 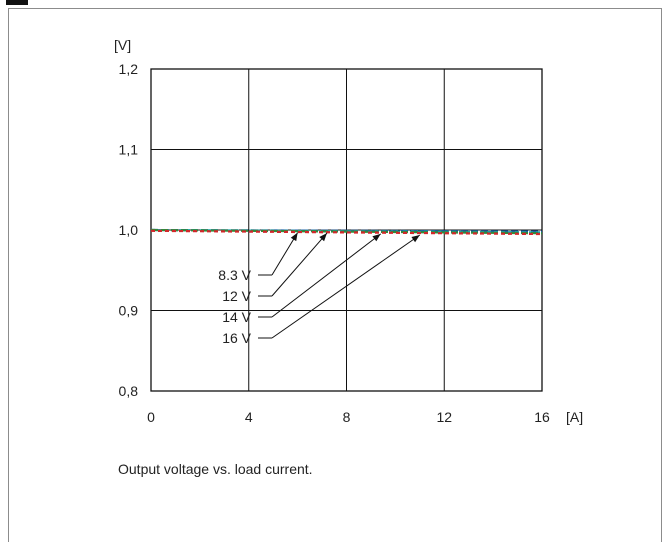 I want to click on x-axis-label: [A], so click(x=574, y=417).